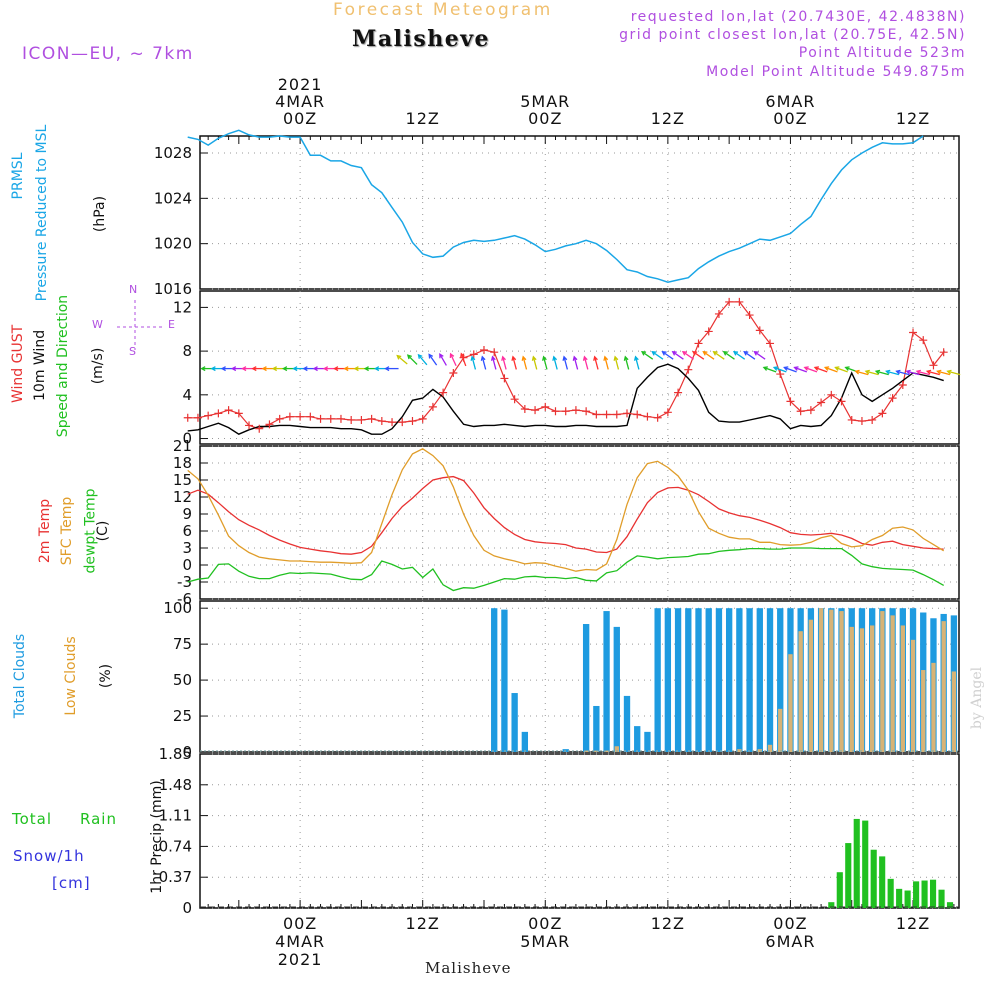 Image resolution: width=1000 pixels, height=1000 pixels. Describe the element at coordinates (108, 54) in the screenshot. I see `model-name: ICON—EU, ~ 7km` at that location.